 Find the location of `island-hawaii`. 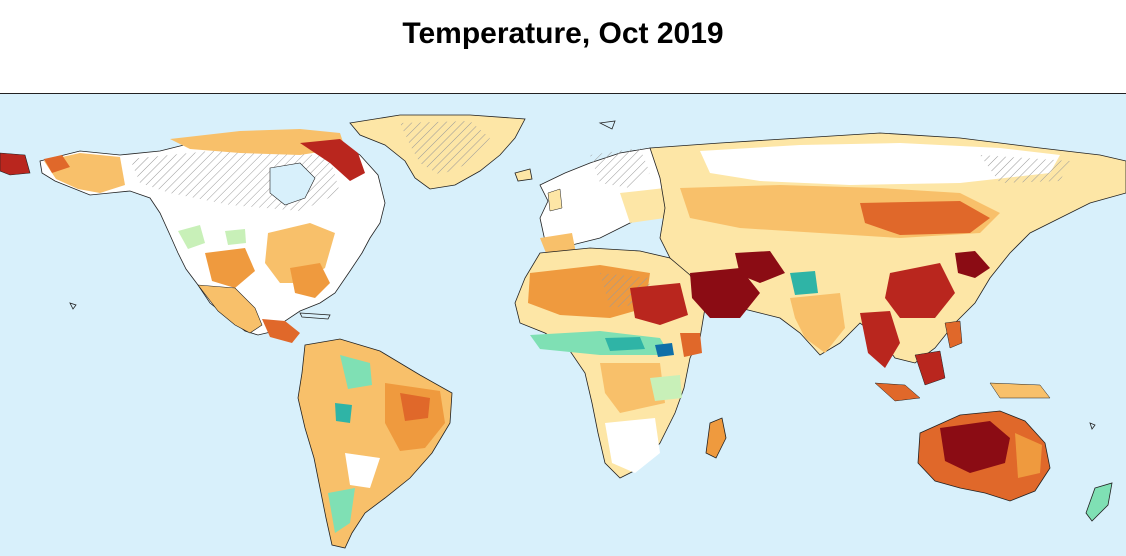

island-hawaii is located at coordinates (73, 306).